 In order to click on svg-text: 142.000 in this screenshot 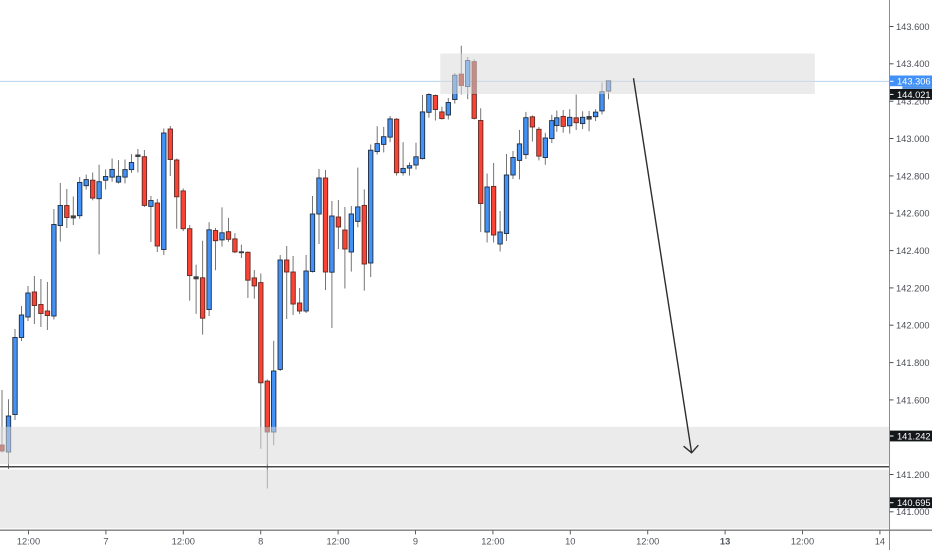, I will do `click(913, 326)`.